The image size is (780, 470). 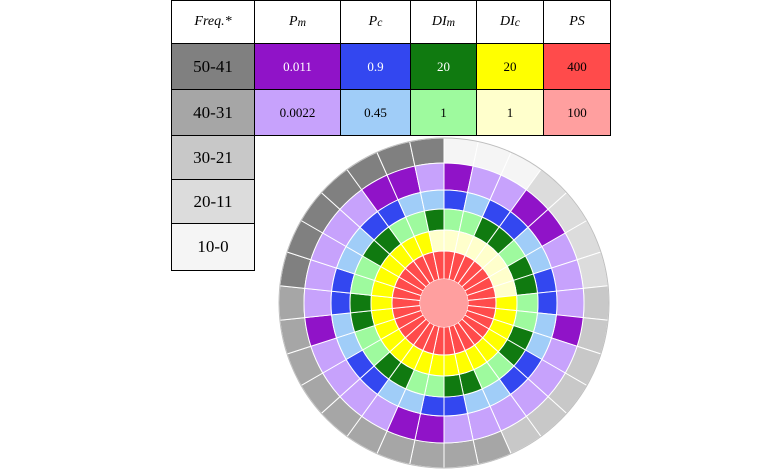 I want to click on header-ps: PS, so click(x=577, y=22).